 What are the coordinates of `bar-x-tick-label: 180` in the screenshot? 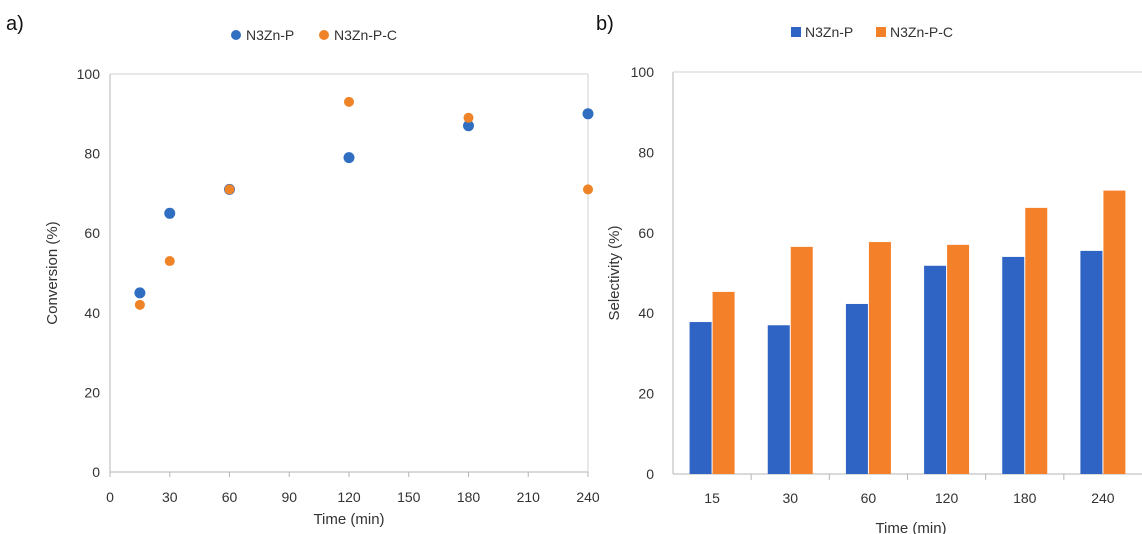 It's located at (1025, 498).